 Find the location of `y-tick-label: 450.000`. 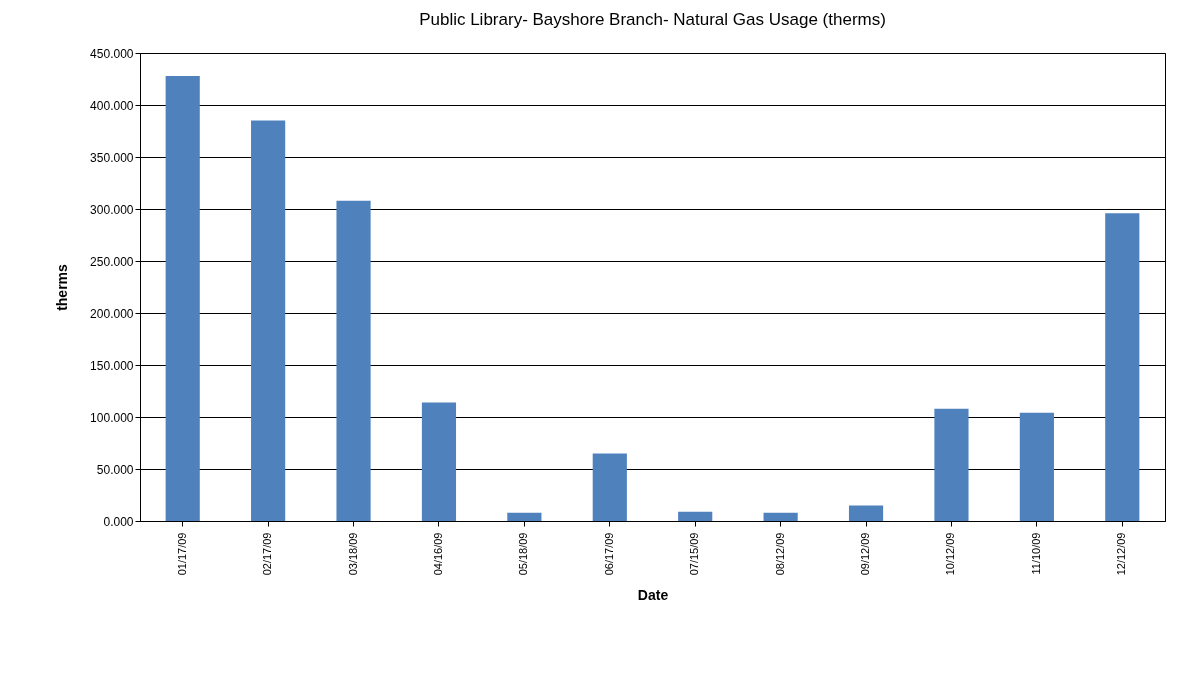

y-tick-label: 450.000 is located at coordinates (112, 53).